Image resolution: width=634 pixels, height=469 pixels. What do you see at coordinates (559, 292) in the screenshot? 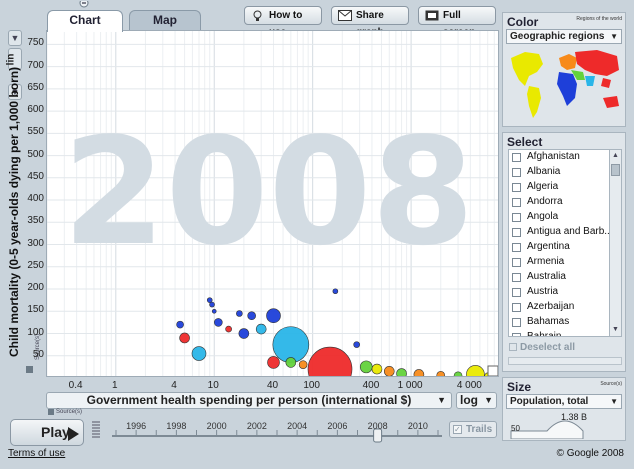
I see `country-list-item: Austria` at bounding box center [559, 292].